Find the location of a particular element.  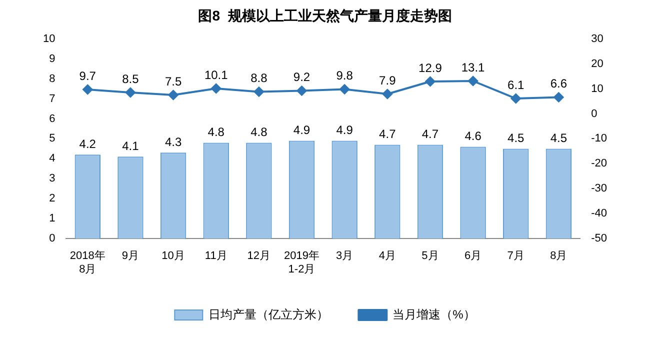

data-label: 4.3 is located at coordinates (173, 142).